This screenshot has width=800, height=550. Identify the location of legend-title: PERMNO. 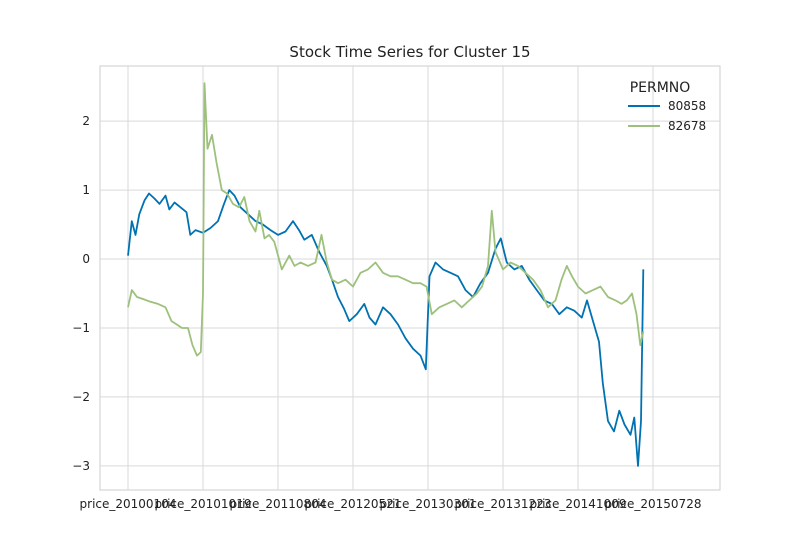
(660, 88).